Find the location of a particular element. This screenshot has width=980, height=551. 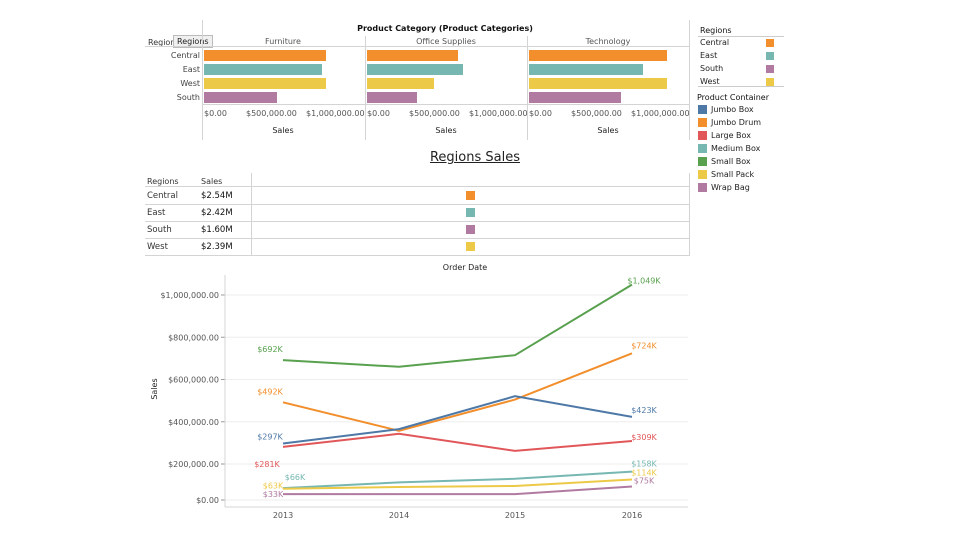

series-start-label: $281K is located at coordinates (267, 464).